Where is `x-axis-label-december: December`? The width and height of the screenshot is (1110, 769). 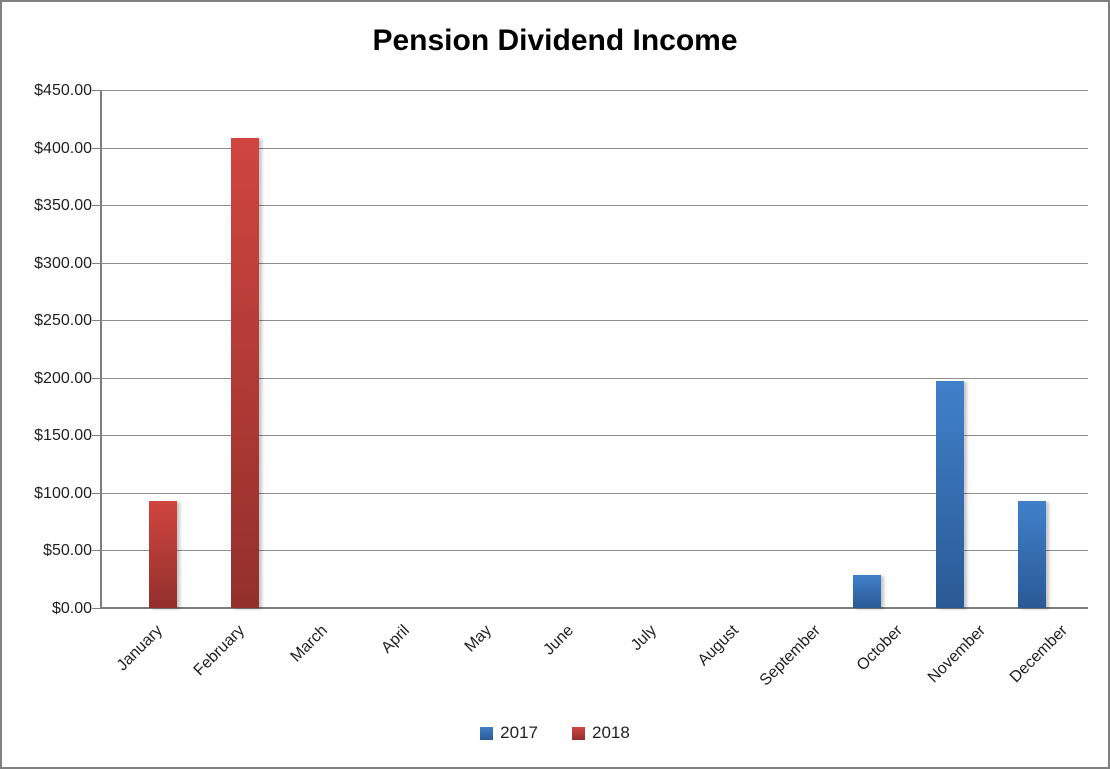 x-axis-label-december: December is located at coordinates (1039, 654).